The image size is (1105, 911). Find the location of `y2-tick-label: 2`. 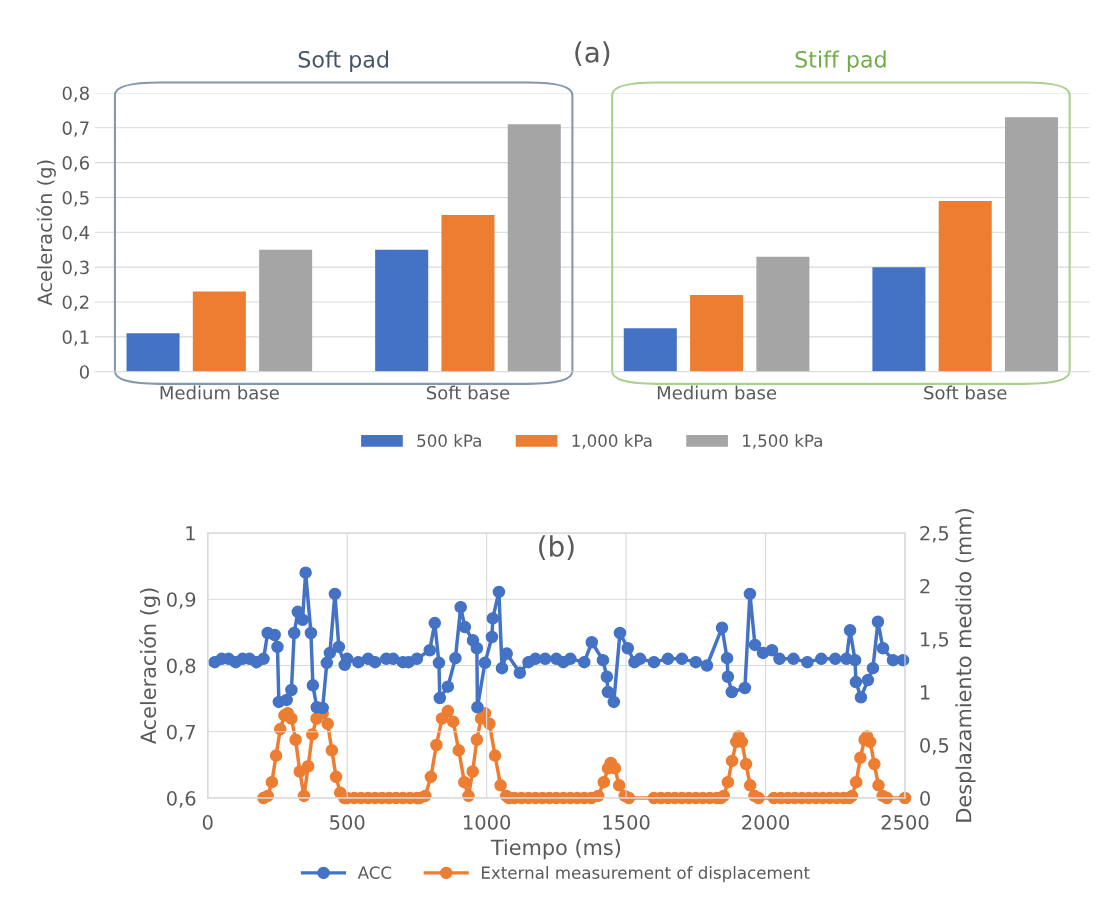

y2-tick-label: 2 is located at coordinates (925, 586).